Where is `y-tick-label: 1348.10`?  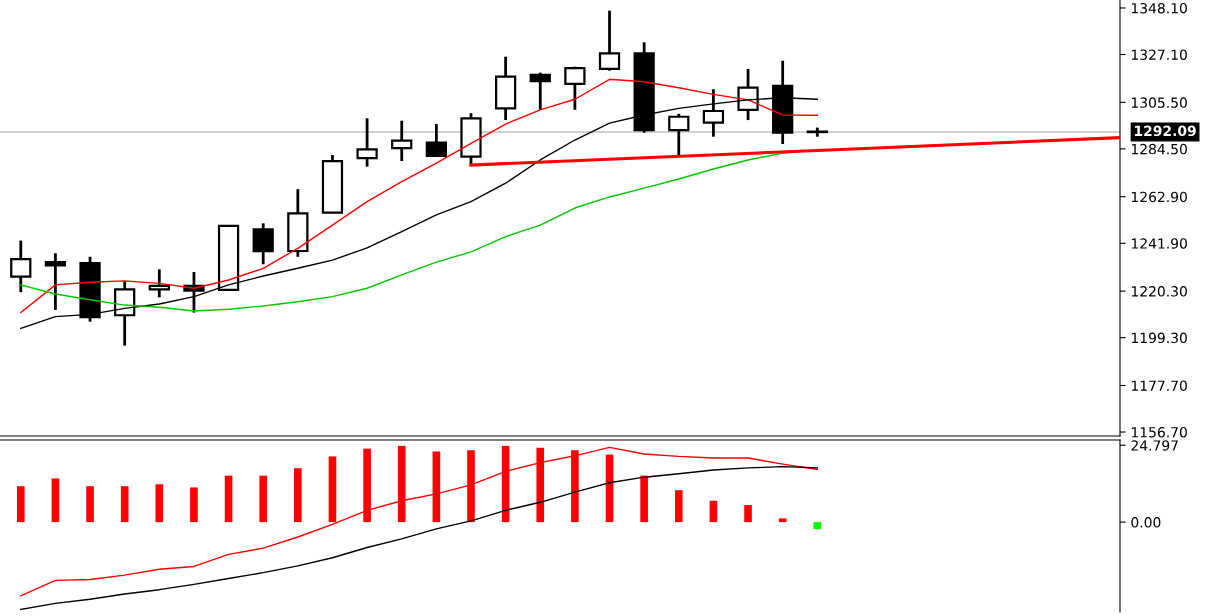 y-tick-label: 1348.10 is located at coordinates (1159, 8).